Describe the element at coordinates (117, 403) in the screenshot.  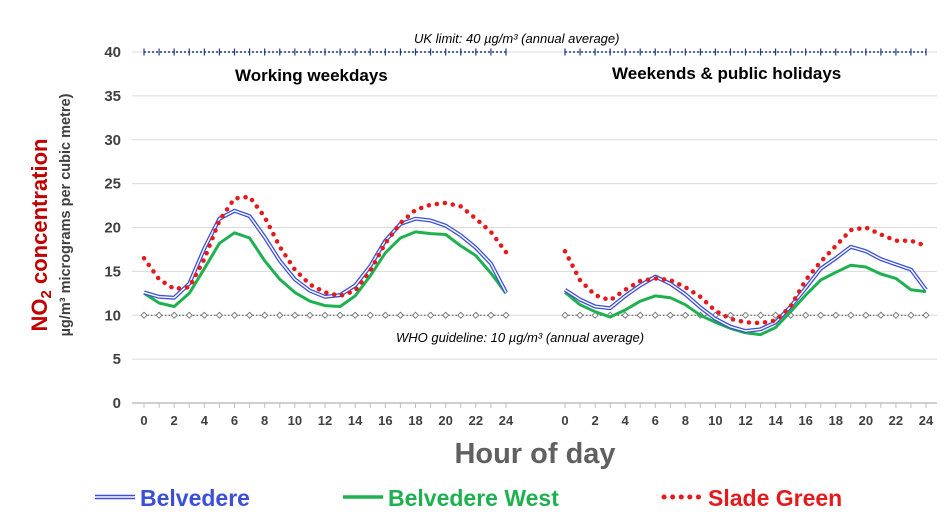
I see `y-tick-label: 0` at that location.